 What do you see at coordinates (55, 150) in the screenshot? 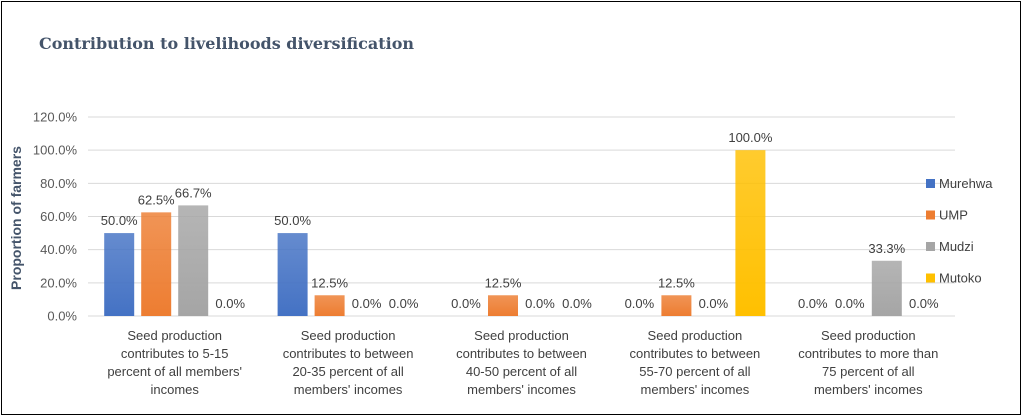
I see `y-tick-label: 100.0%` at bounding box center [55, 150].